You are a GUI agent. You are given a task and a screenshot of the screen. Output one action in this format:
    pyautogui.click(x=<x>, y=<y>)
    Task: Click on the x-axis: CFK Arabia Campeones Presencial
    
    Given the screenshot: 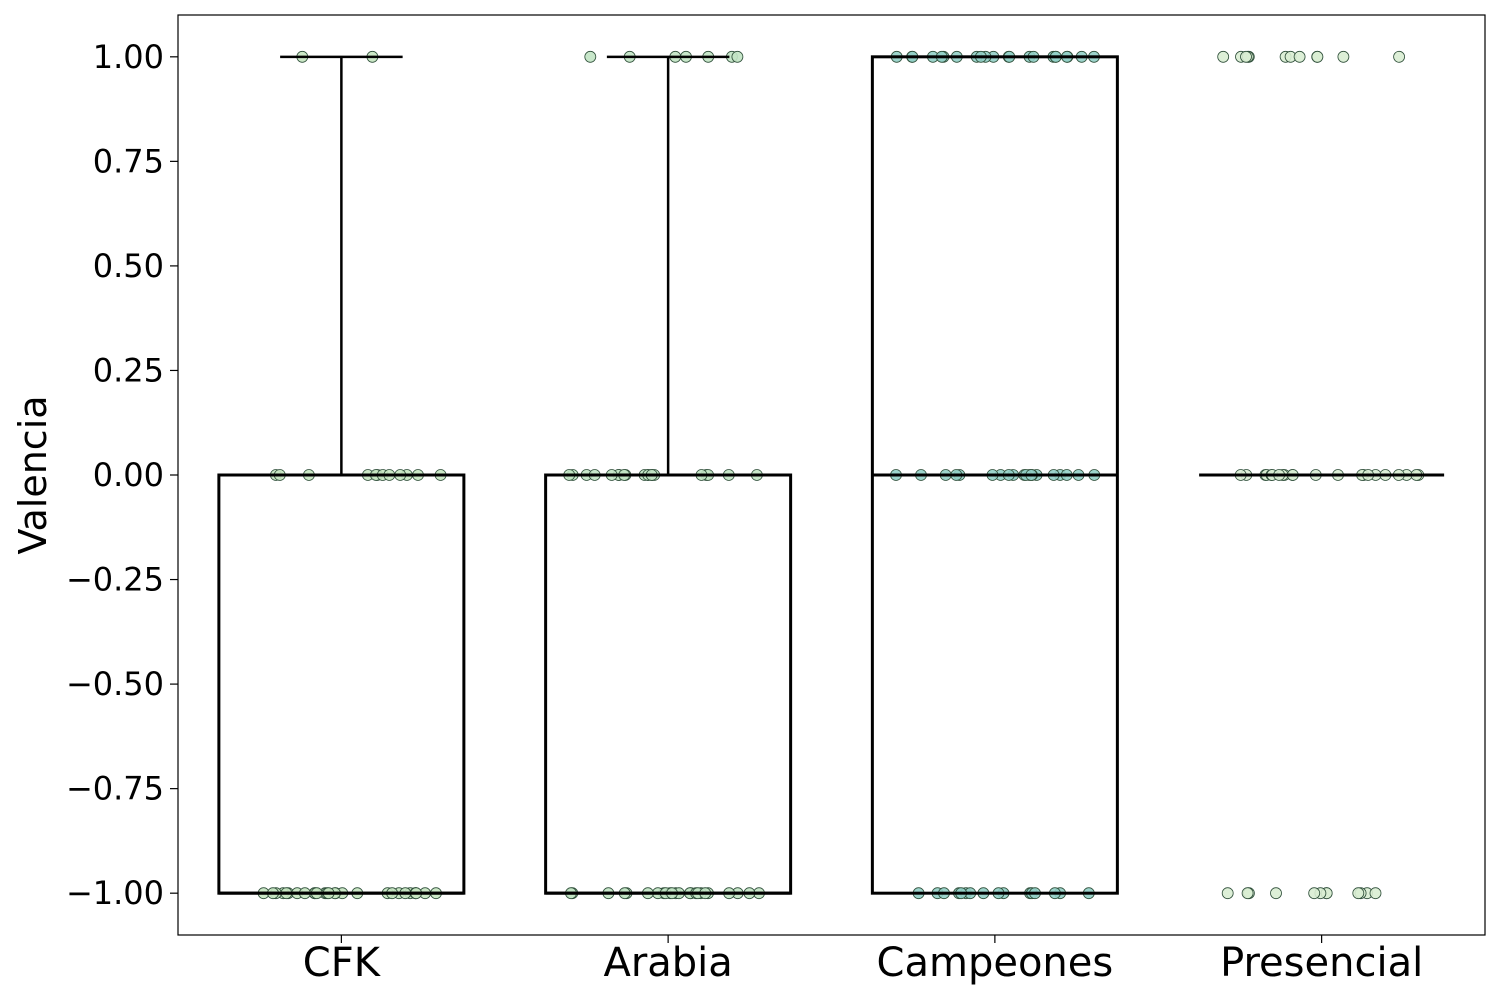 What is the action you would take?
    pyautogui.click(x=863, y=960)
    